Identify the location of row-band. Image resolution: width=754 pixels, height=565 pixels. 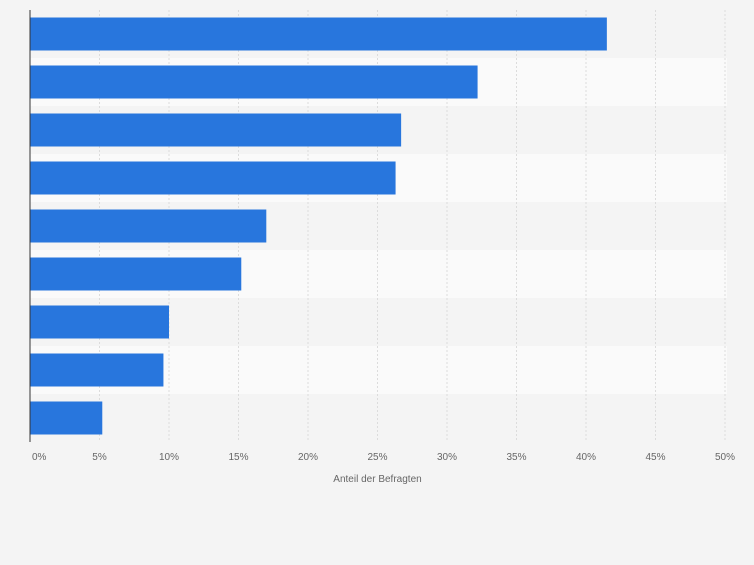
(378, 418).